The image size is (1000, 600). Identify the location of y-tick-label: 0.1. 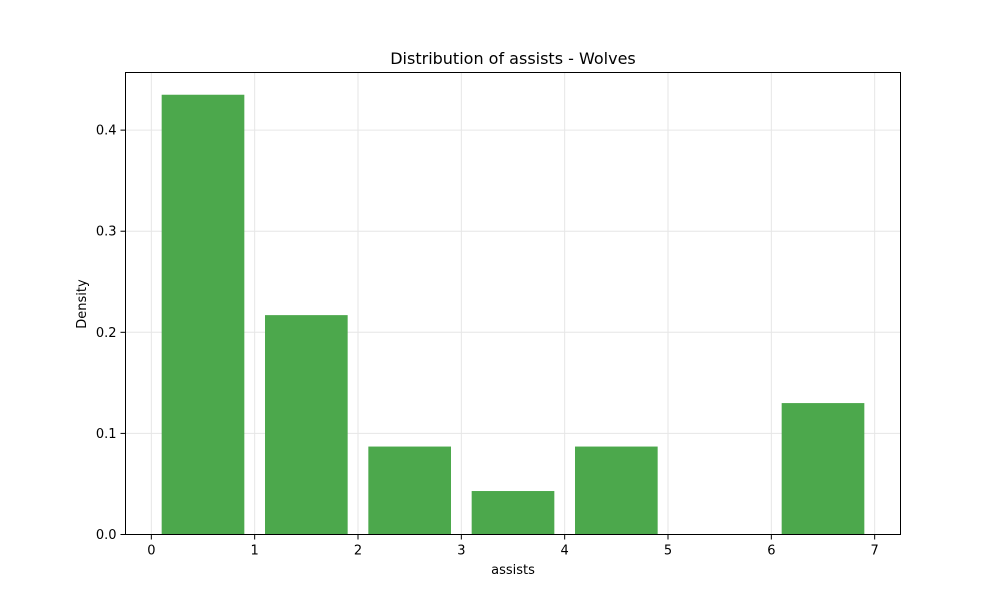
(106, 434).